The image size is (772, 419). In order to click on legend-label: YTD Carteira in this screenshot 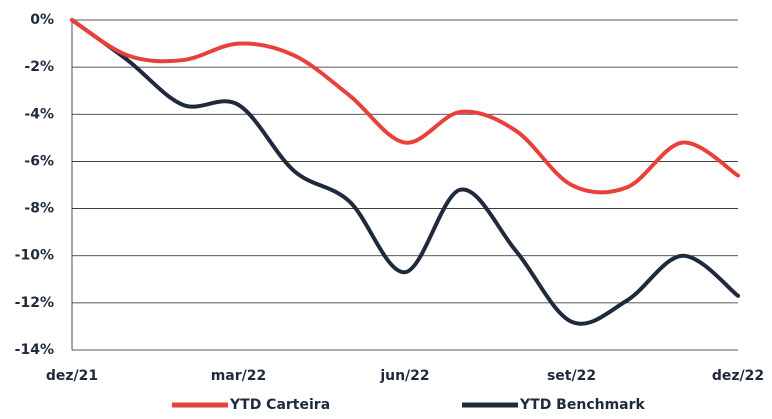, I will do `click(279, 405)`.